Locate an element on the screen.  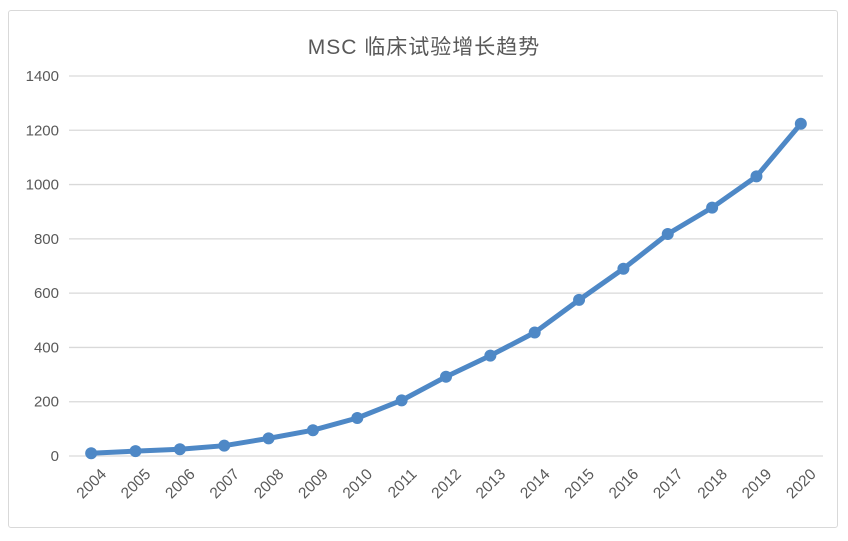
x-tick-label: 2006 is located at coordinates (180, 484).